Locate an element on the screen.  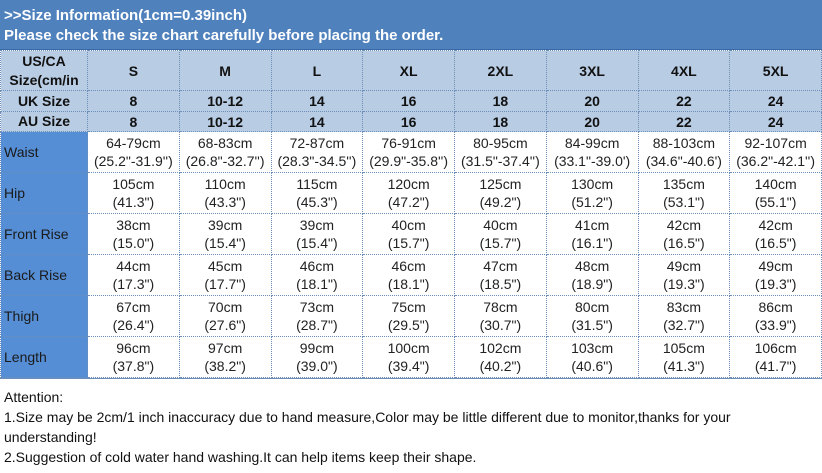
measurement-cell: 115cm (45.3") is located at coordinates (317, 193).